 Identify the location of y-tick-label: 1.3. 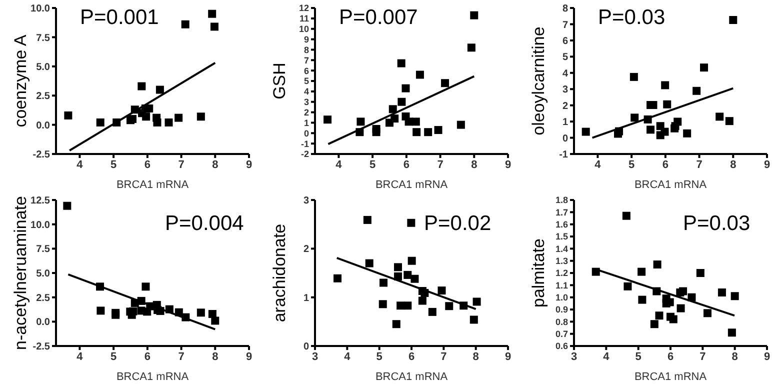
(561, 261).